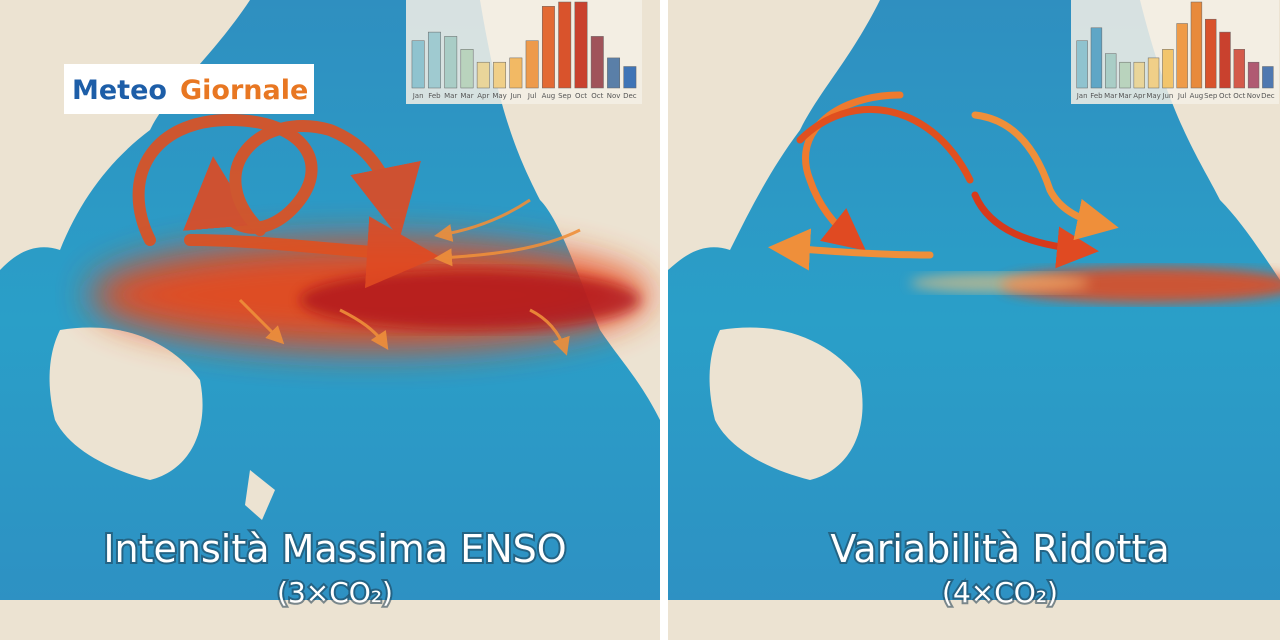 This screenshot has height=640, width=1280. I want to click on logo-box, so click(189, 89).